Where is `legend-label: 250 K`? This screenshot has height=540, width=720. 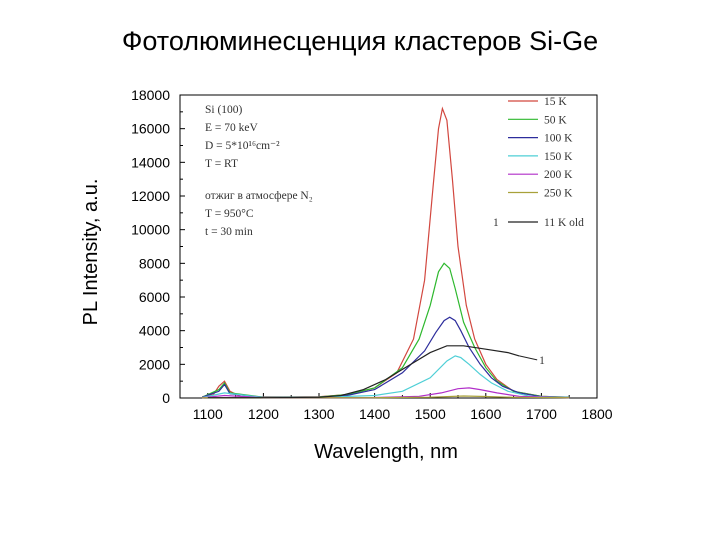 legend-label: 250 K is located at coordinates (558, 194).